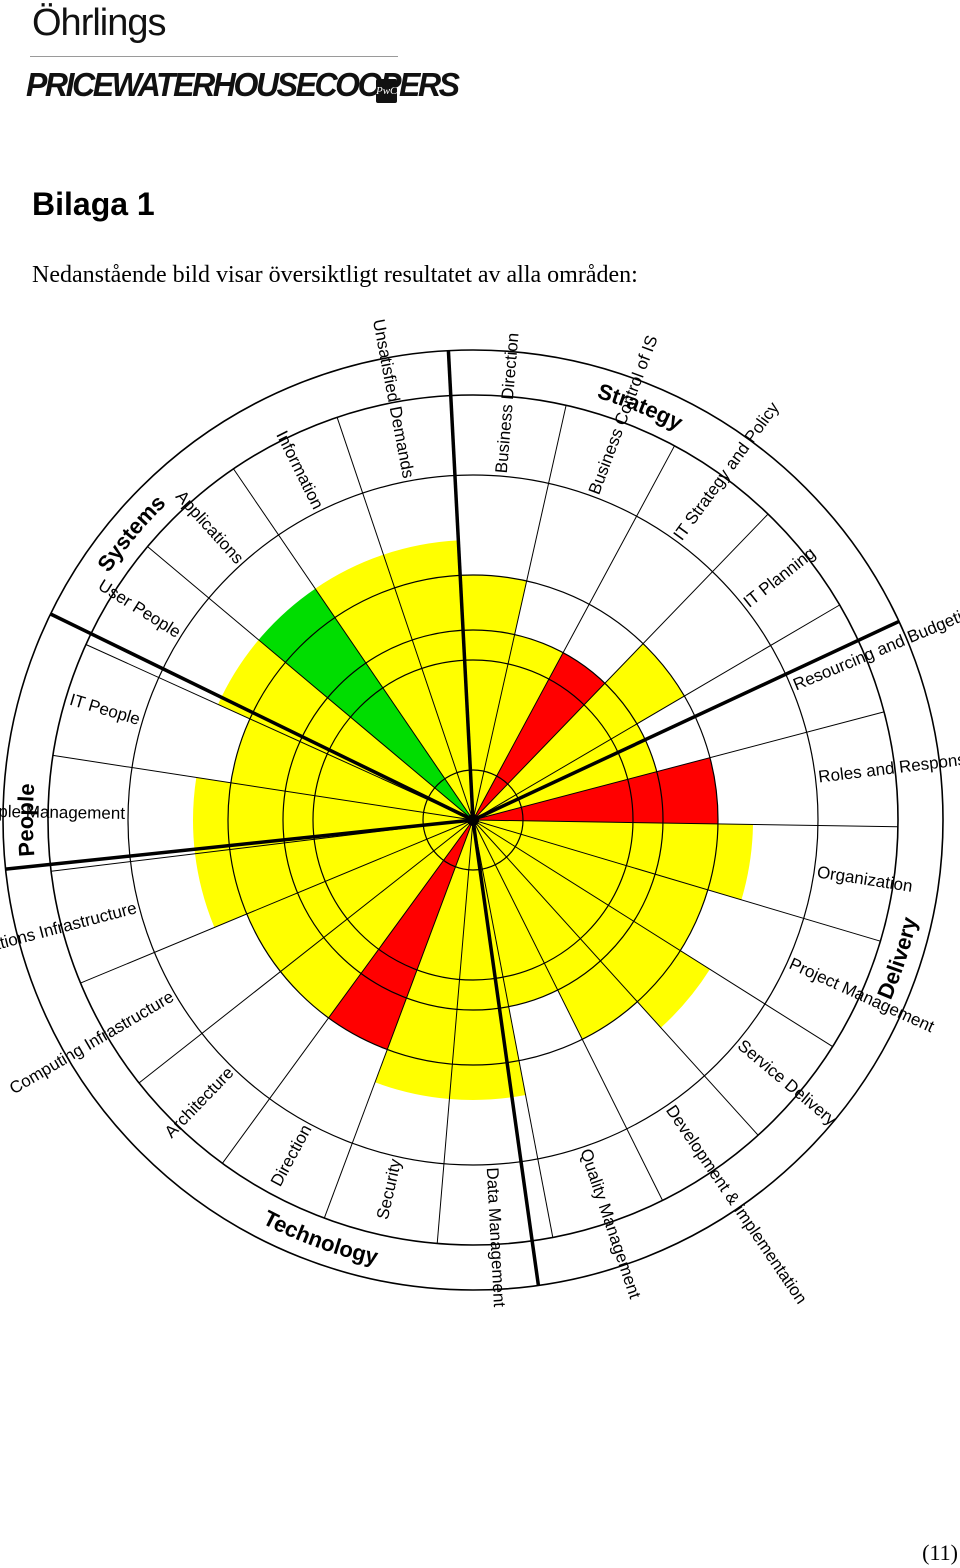 This screenshot has width=960, height=1568. Describe the element at coordinates (320, 1237) in the screenshot. I see `group-label-technology: Technology` at that location.